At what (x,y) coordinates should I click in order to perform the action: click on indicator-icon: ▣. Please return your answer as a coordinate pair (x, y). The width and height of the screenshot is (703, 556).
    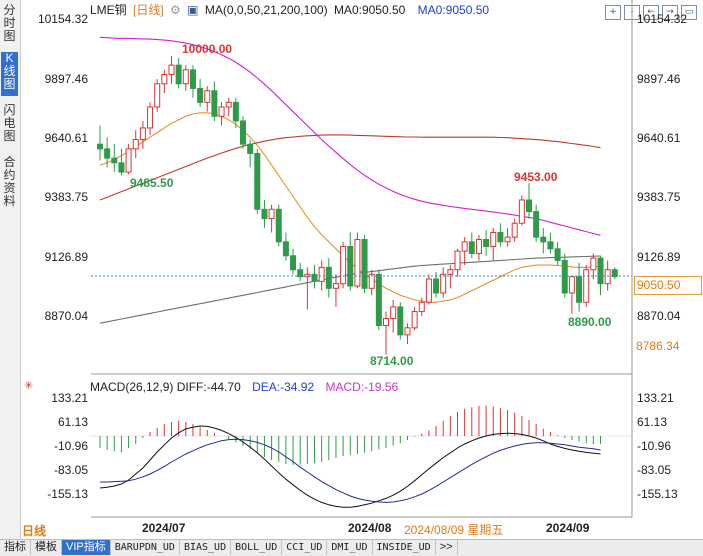
    Looking at the image, I should click on (193, 10).